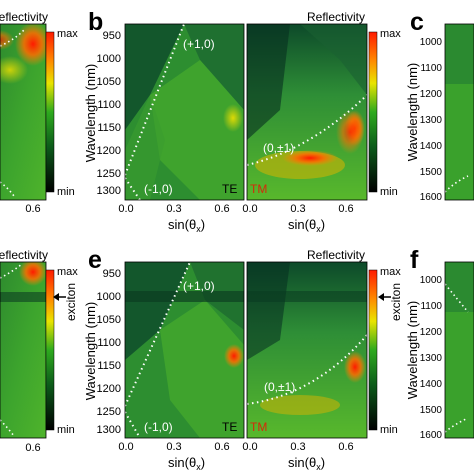  I want to click on panel-b-tm-heatmap, so click(307, 112).